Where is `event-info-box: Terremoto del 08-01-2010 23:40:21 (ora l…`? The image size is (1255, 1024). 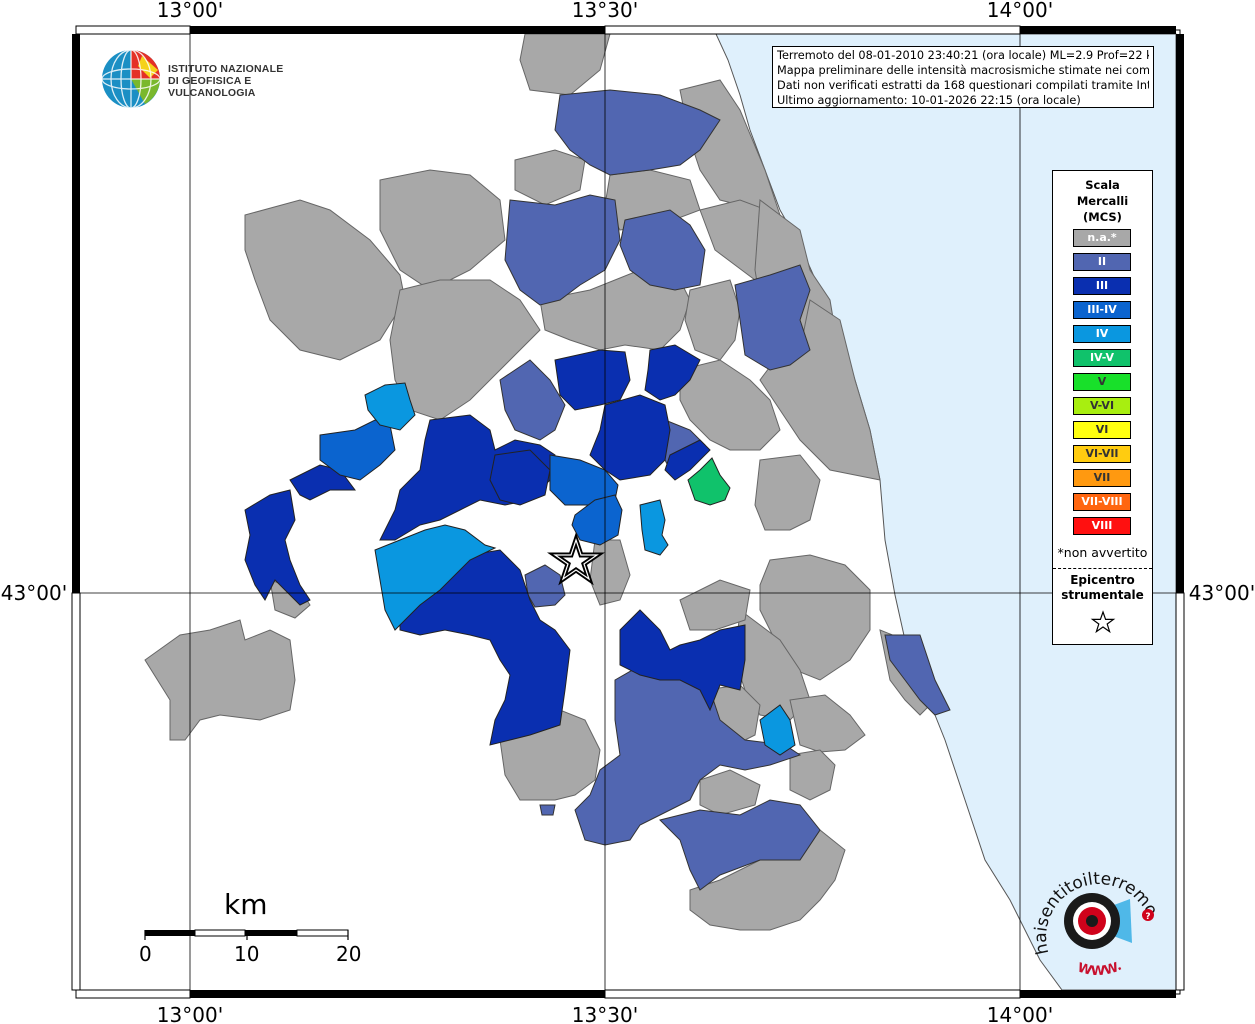 event-info-box: Terremoto del 08-01-2010 23:40:21 (ora l… is located at coordinates (963, 77).